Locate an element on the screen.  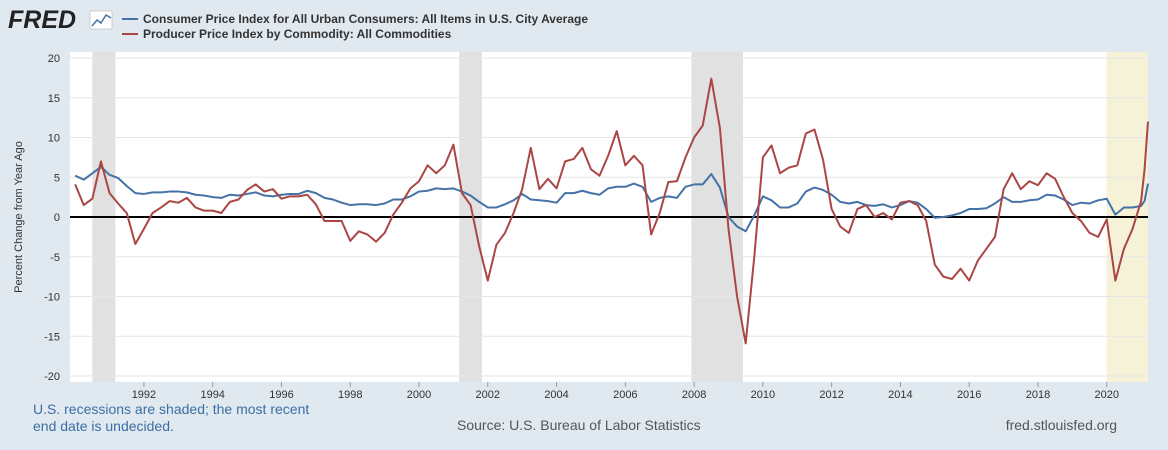
x-tick-label: 2000 is located at coordinates (419, 395).